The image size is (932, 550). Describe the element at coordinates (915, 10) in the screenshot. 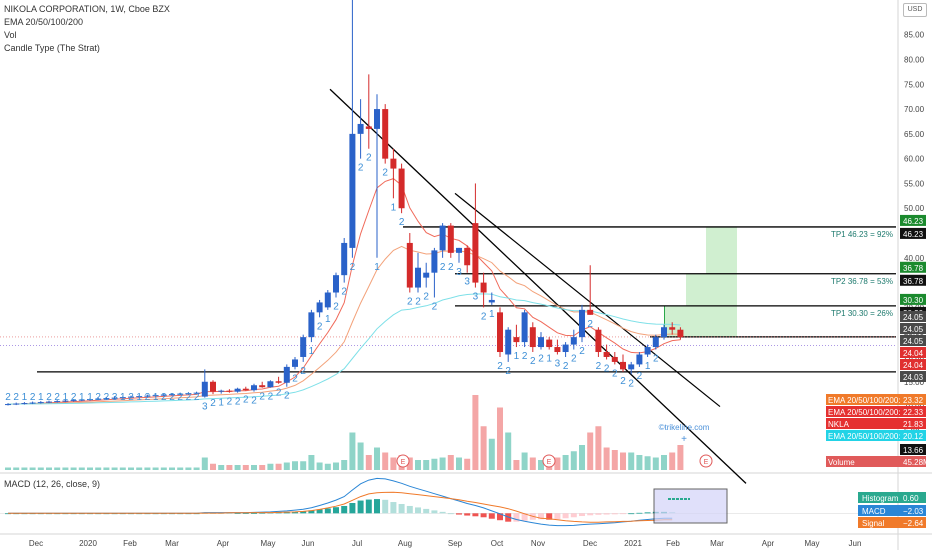

I see `currency-button: USD` at that location.